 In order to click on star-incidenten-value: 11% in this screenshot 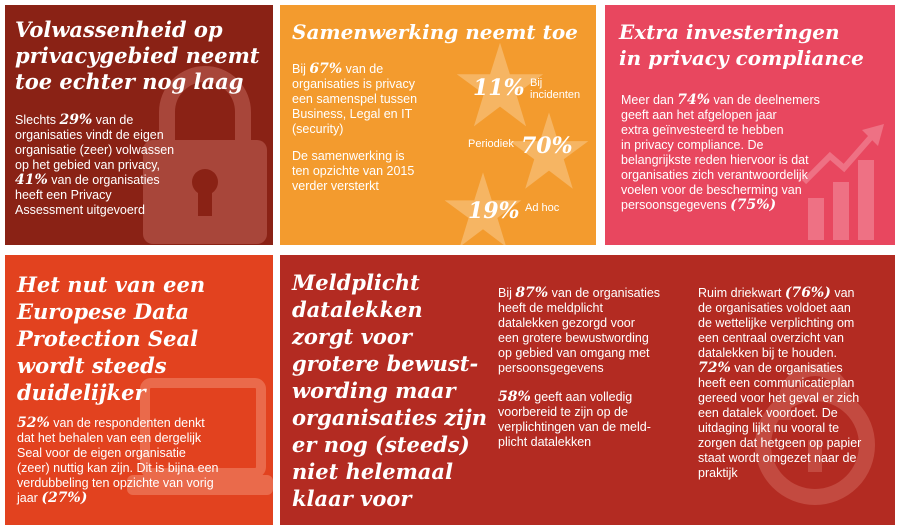, I will do `click(499, 88)`.